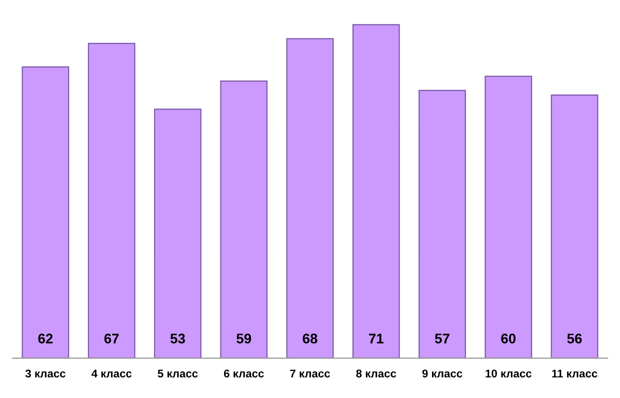  I want to click on data-label: 56, so click(574, 339).